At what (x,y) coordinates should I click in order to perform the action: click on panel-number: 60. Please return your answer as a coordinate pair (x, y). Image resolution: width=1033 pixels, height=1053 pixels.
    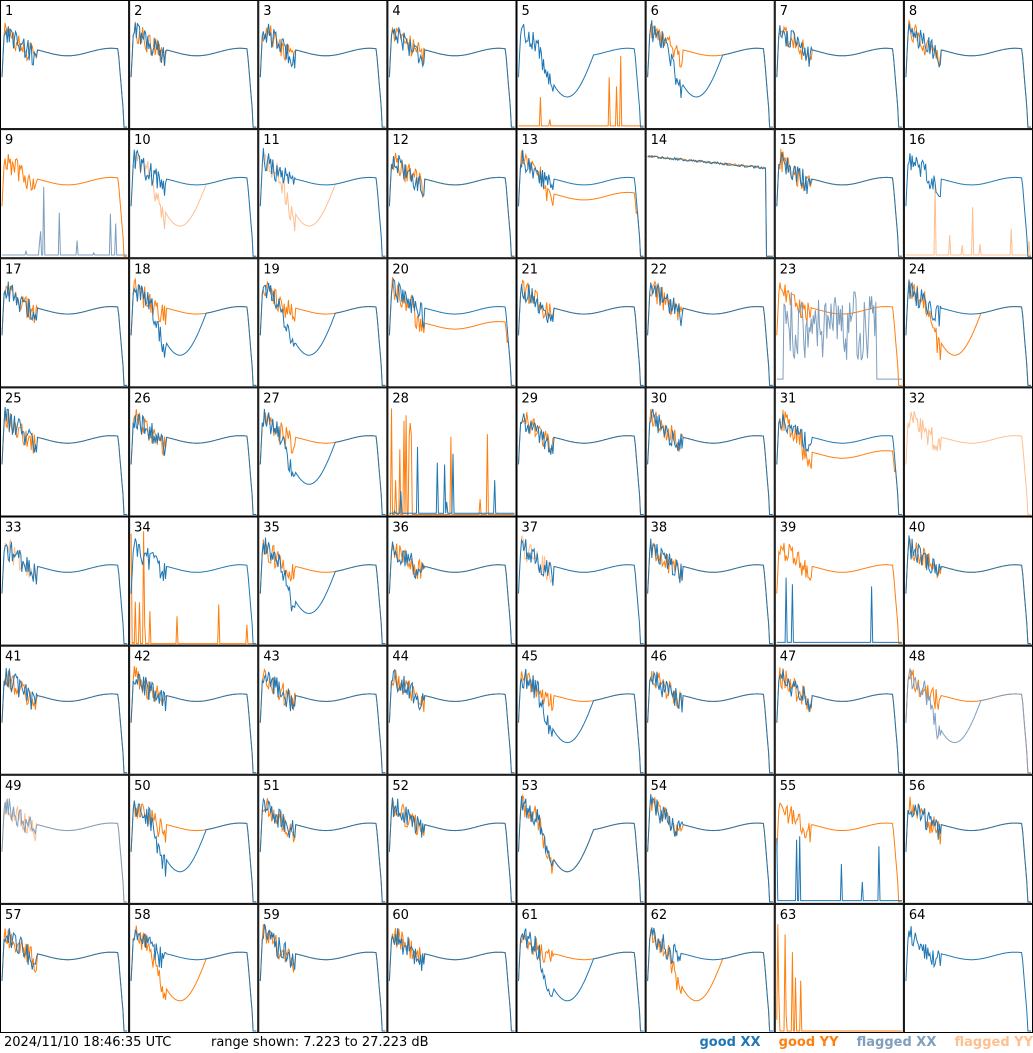
    Looking at the image, I should click on (400, 915).